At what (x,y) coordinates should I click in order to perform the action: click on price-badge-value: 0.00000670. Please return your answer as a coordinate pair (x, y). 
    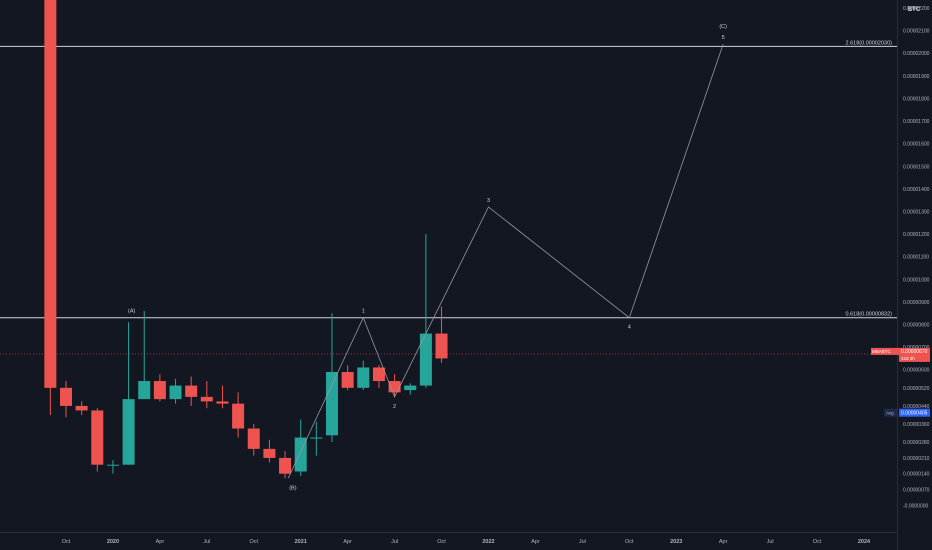
    Looking at the image, I should click on (914, 352).